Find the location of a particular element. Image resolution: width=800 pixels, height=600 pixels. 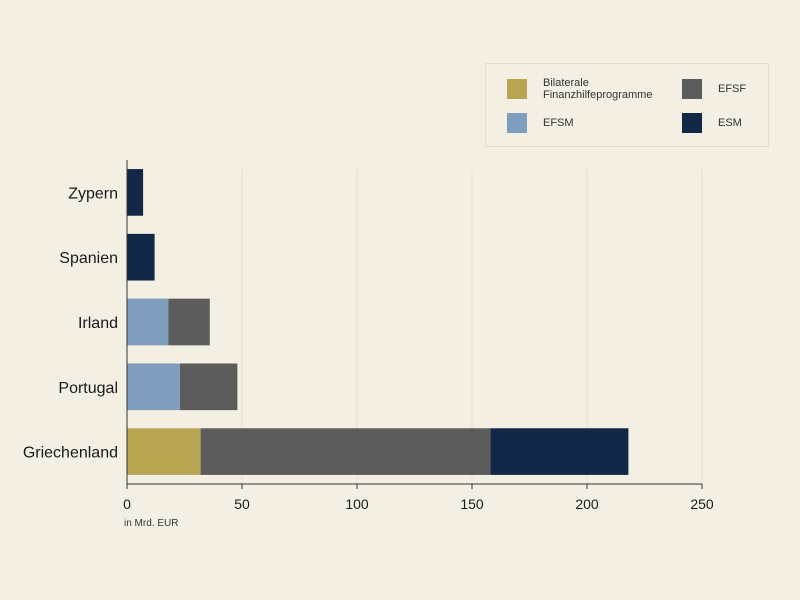

category-label-spanien: Spanien is located at coordinates (88, 258).